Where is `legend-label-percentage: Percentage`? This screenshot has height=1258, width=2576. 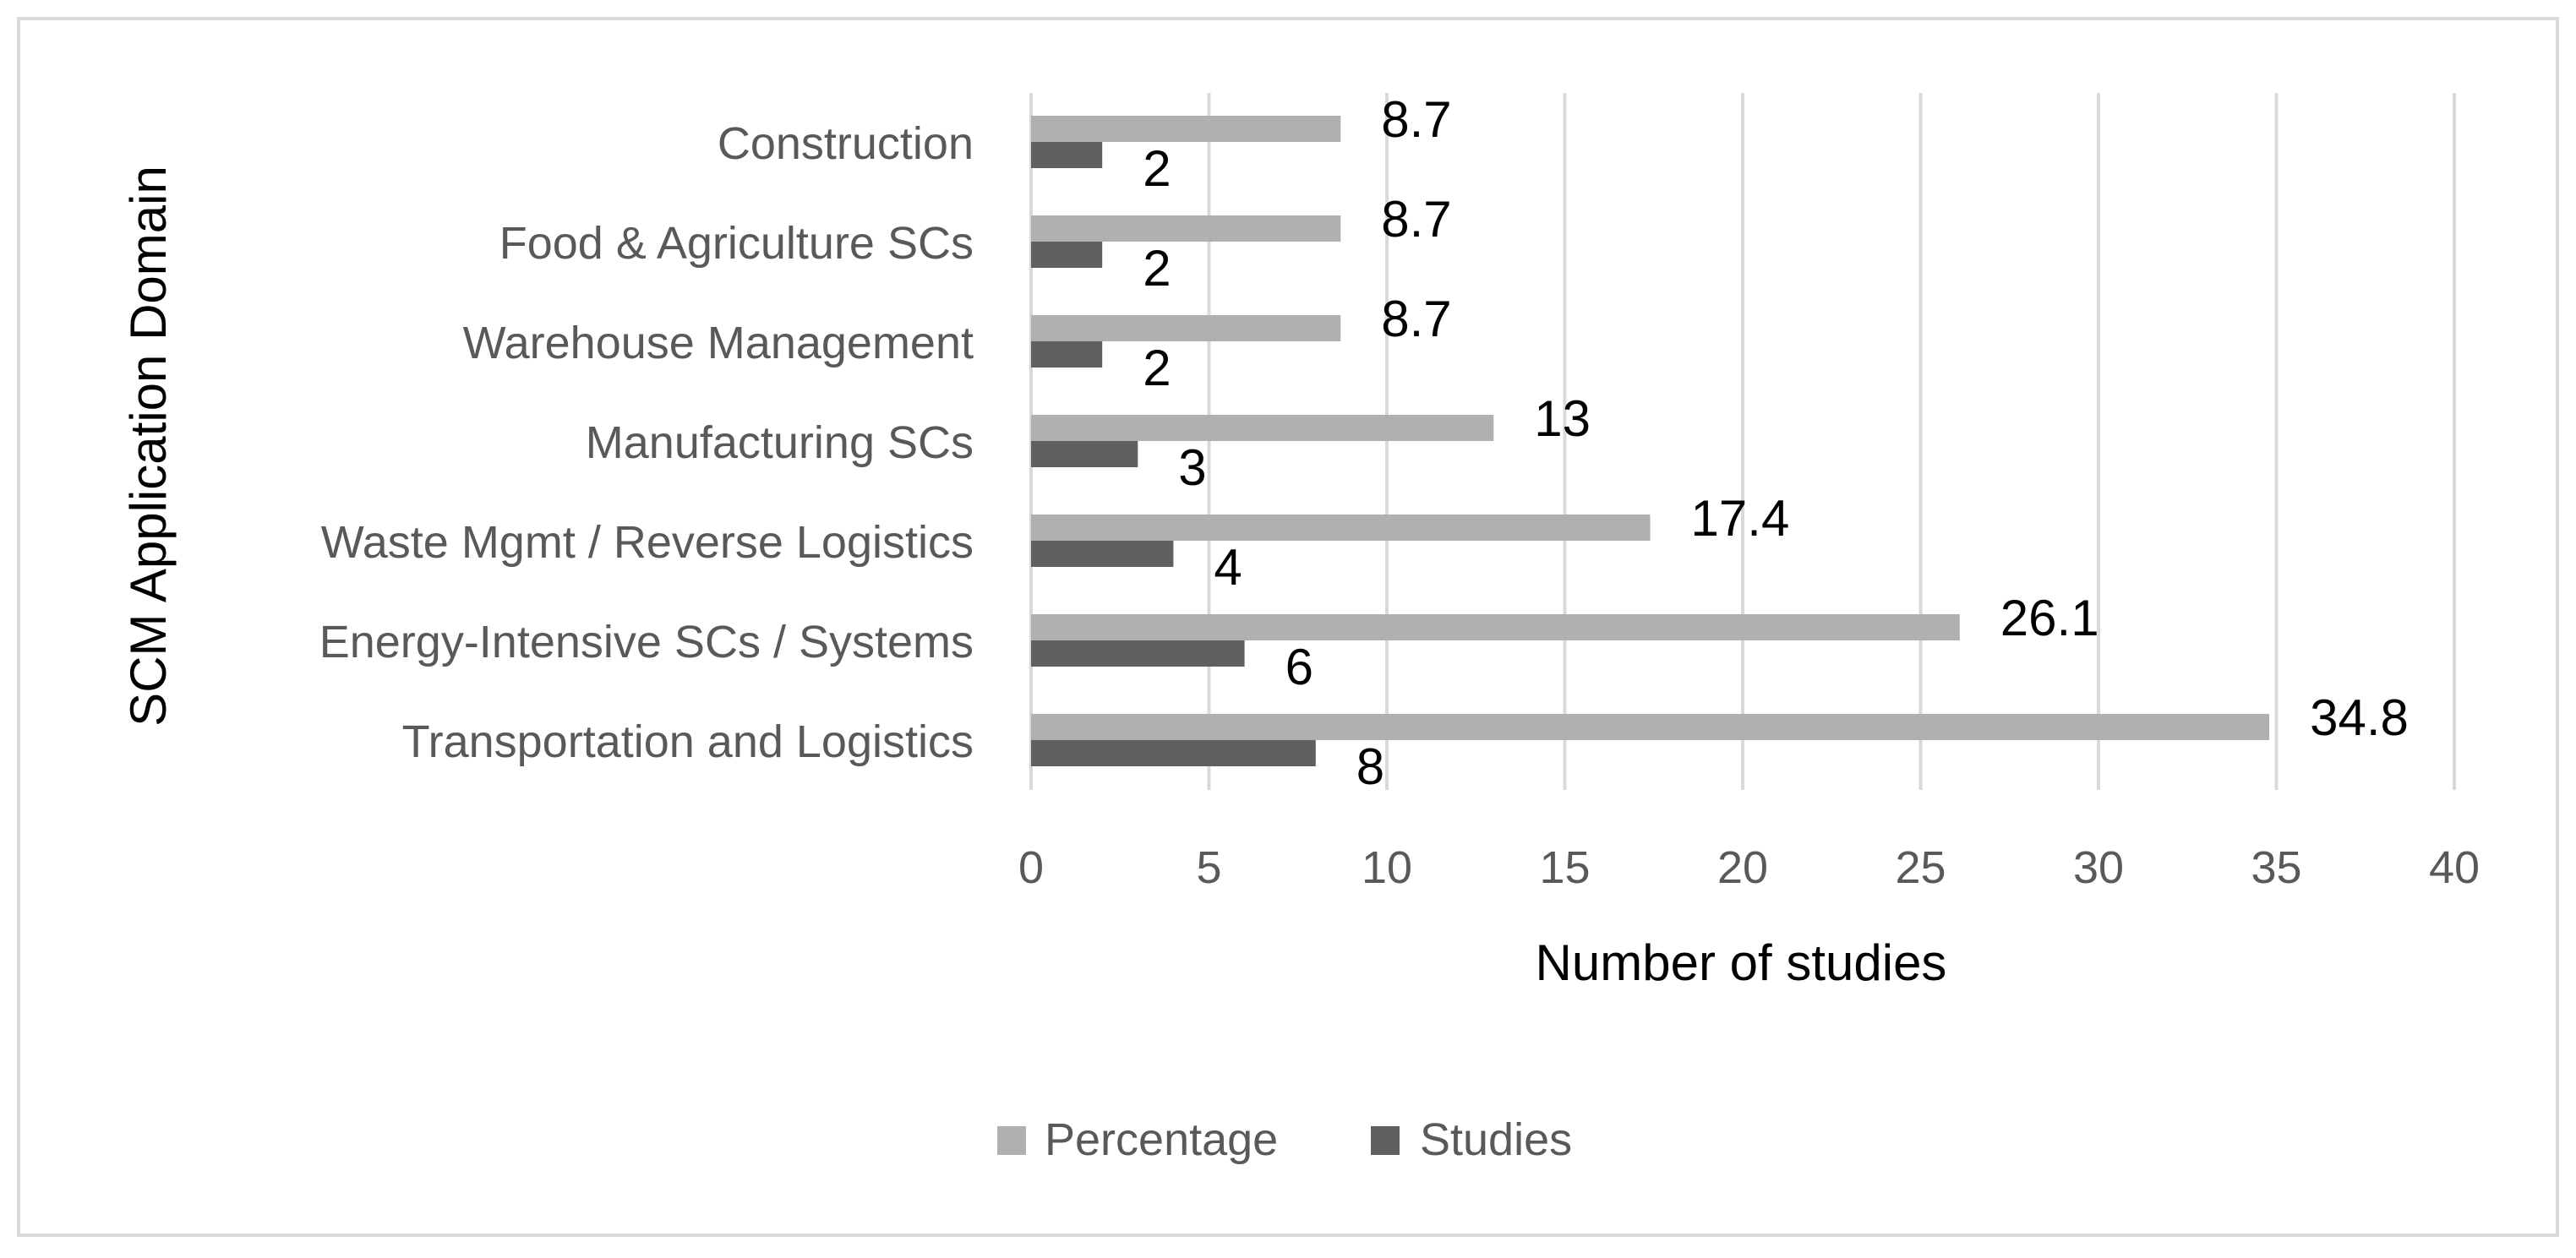 legend-label-percentage: Percentage is located at coordinates (1161, 1140).